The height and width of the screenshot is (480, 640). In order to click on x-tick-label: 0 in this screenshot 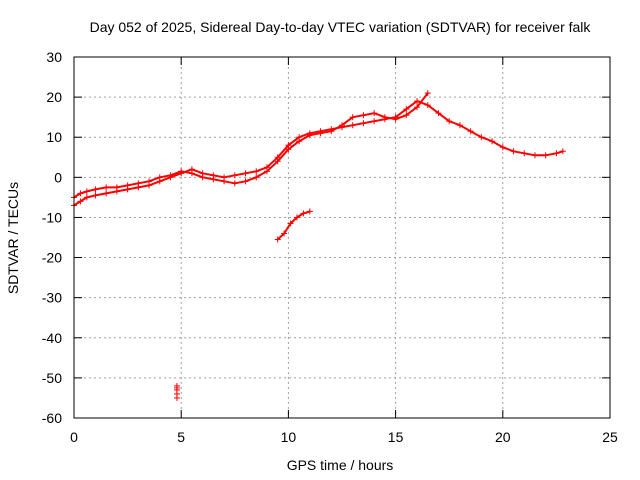, I will do `click(74, 437)`.